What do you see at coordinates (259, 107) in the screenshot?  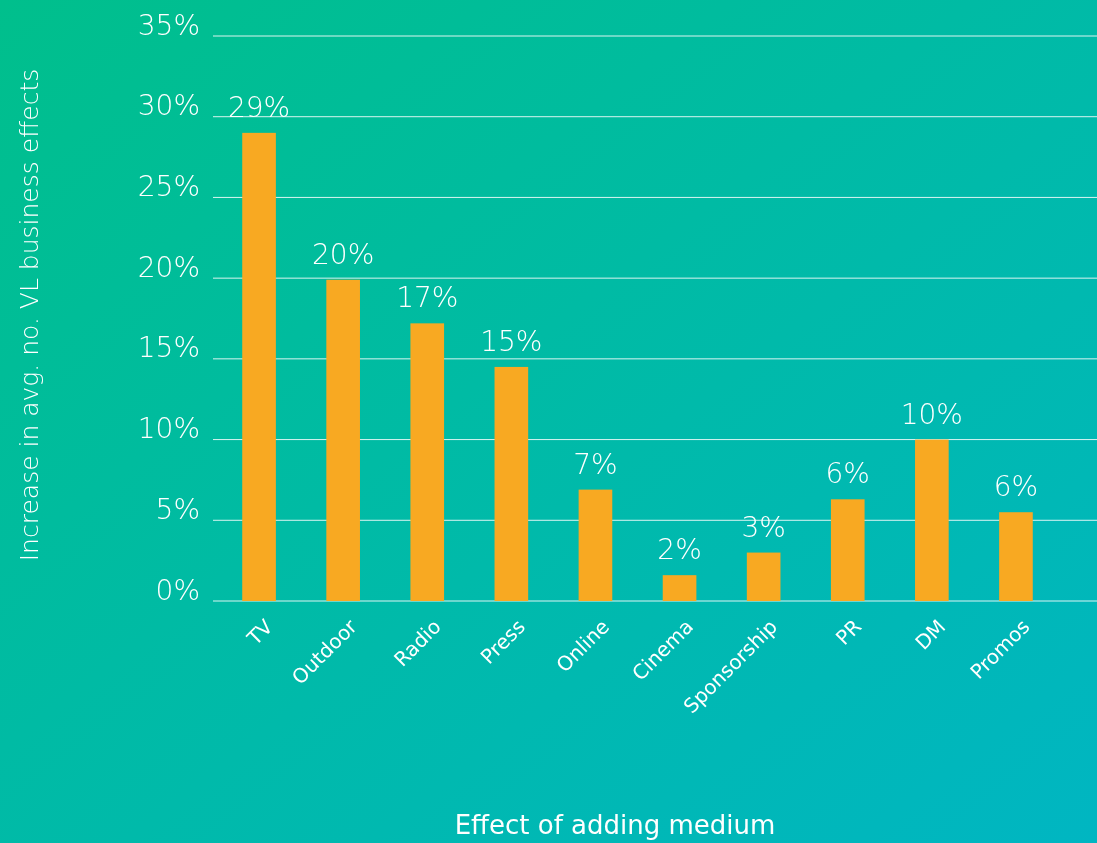 I see `data-label: 29%` at bounding box center [259, 107].